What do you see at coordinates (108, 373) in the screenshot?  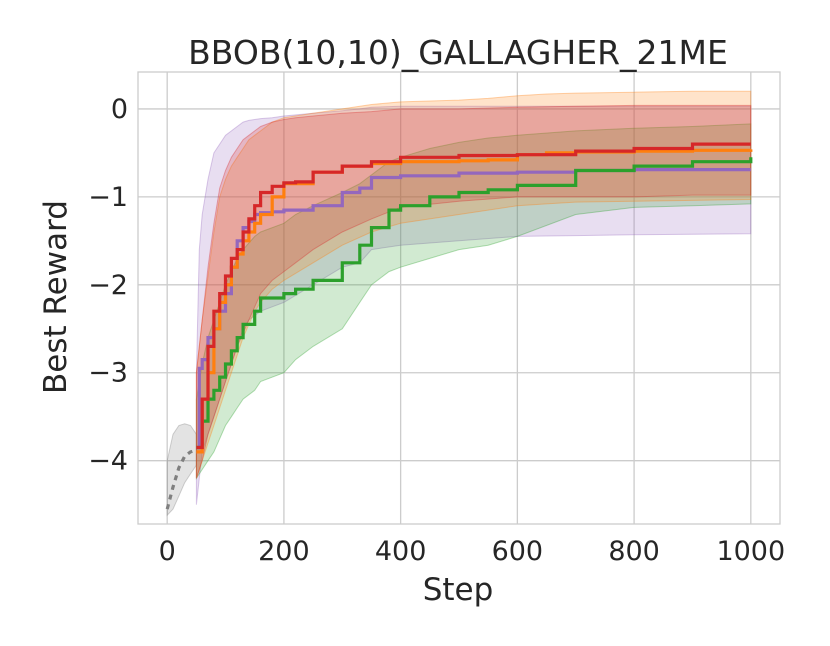 I see `y-tick-label: −3` at bounding box center [108, 373].